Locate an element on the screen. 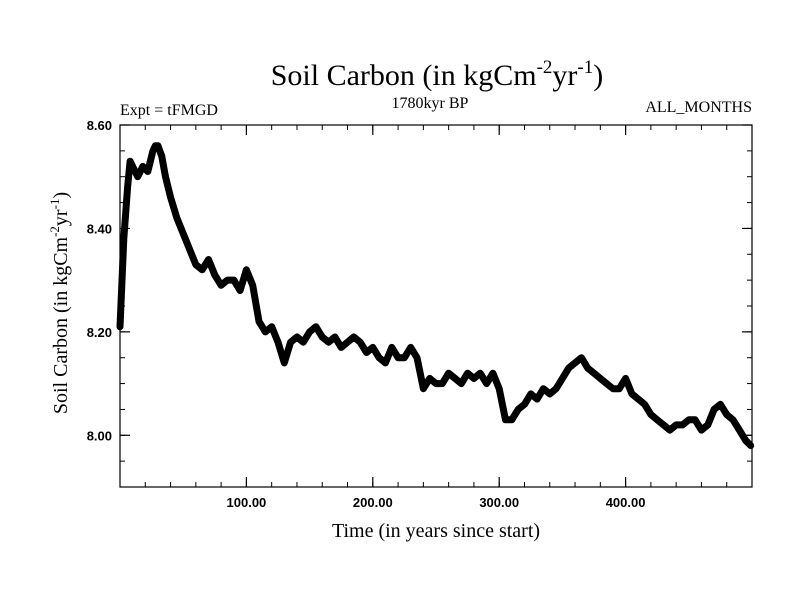  x-axis-label: Time (in years since start) is located at coordinates (436, 531).